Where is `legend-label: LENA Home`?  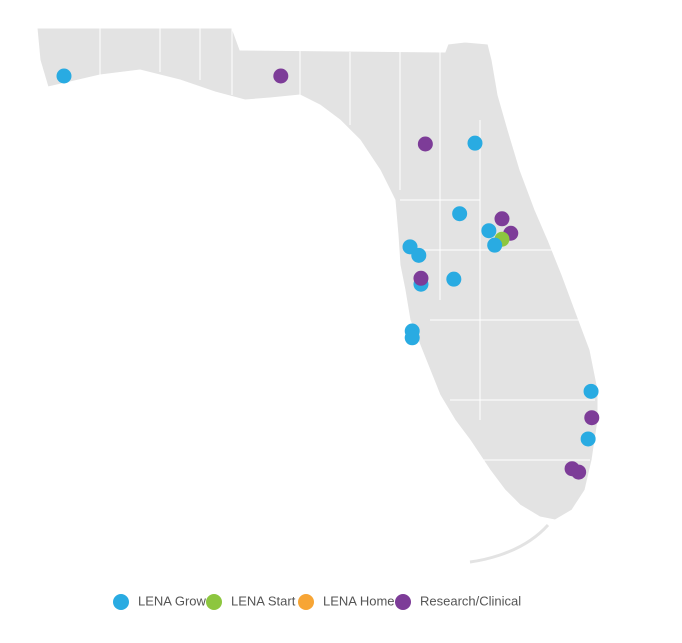
legend-label: LENA Home is located at coordinates (359, 600).